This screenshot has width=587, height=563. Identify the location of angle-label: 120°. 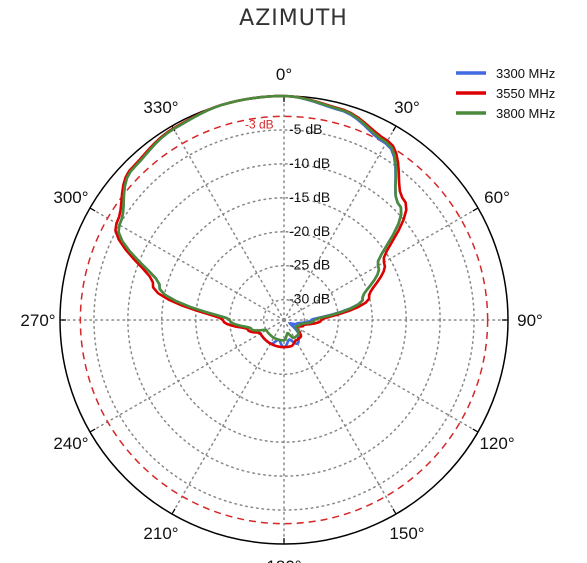
(496, 443).